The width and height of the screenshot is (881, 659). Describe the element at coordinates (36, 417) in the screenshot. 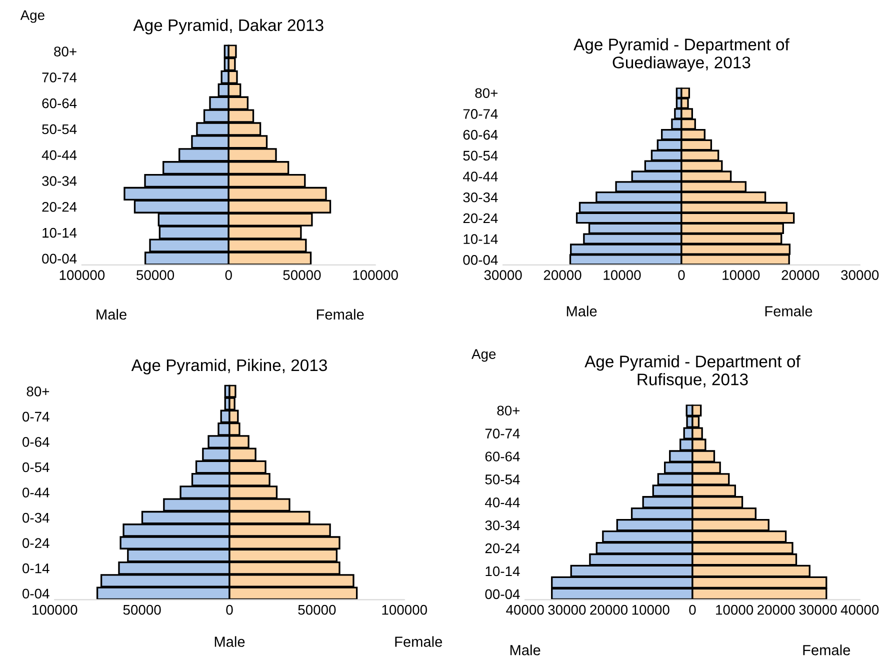

I see `y-tick-label: 0-74` at that location.